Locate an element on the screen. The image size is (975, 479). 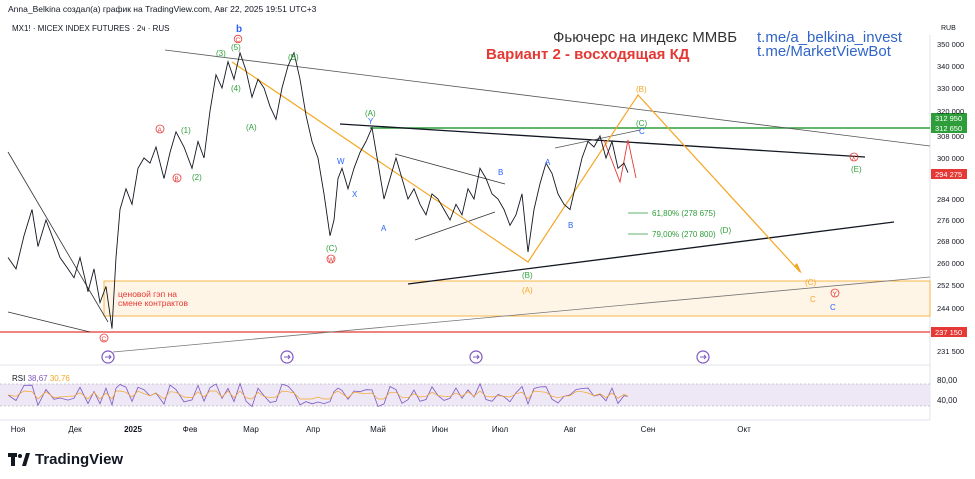
brand-name: TradingView is located at coordinates (79, 459).